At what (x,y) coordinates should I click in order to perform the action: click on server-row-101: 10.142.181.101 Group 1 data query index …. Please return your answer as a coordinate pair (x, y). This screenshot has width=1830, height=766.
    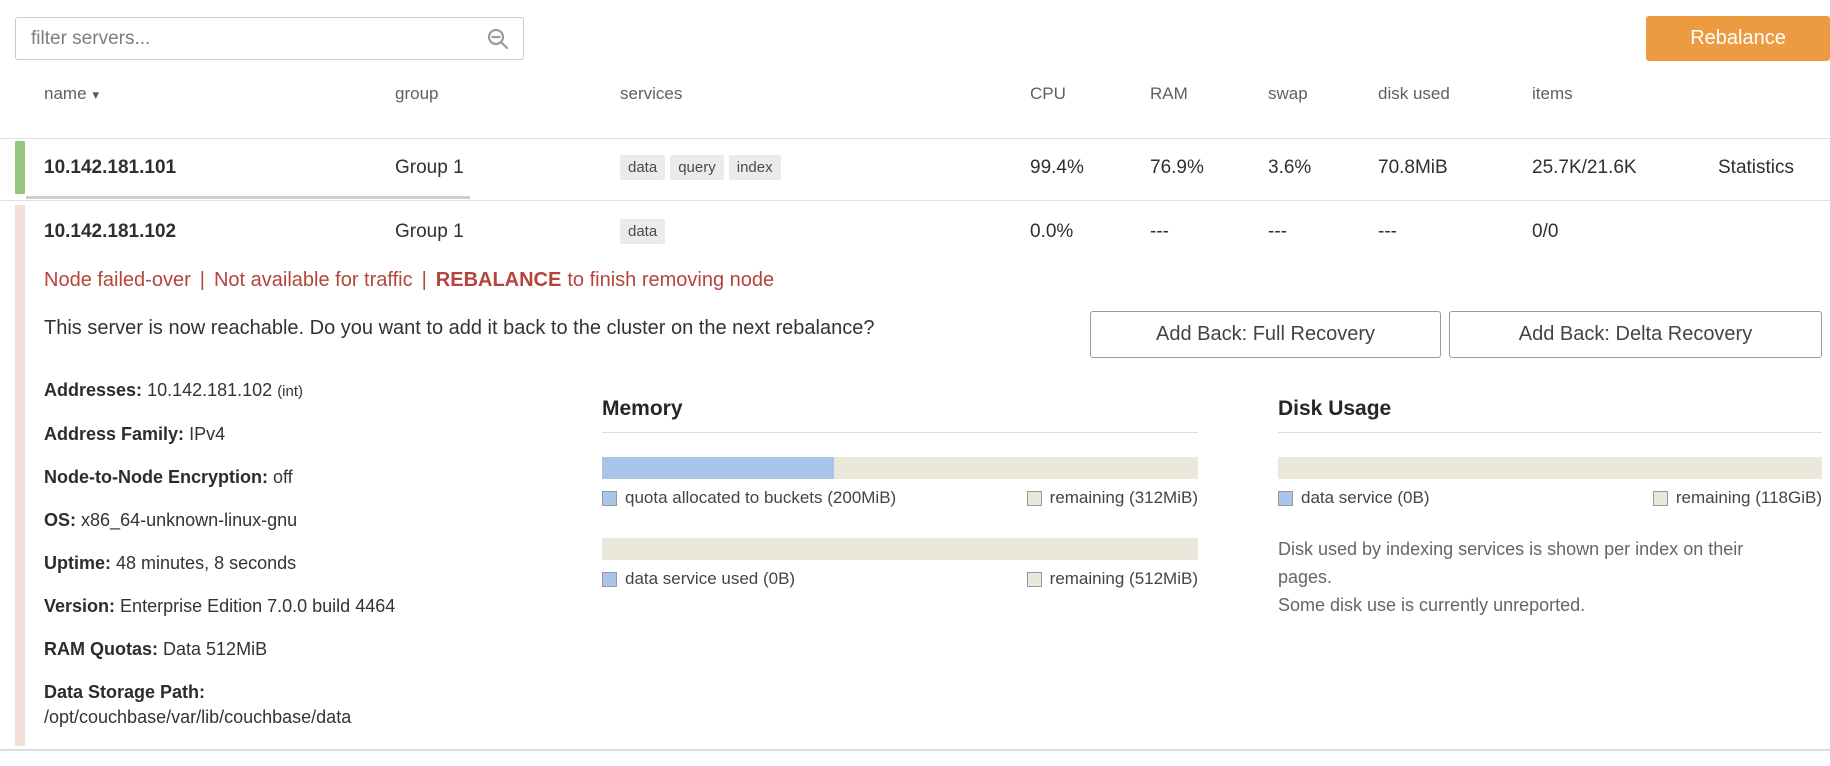
    Looking at the image, I should click on (915, 167).